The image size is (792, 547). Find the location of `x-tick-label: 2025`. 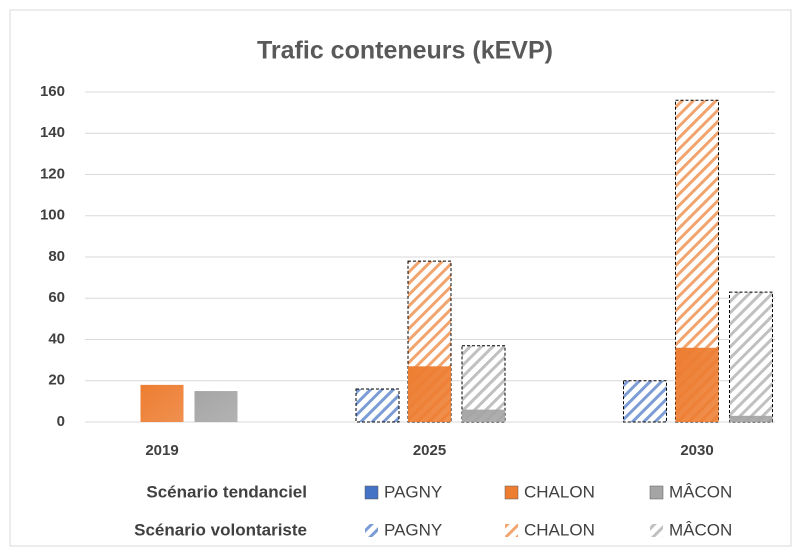

x-tick-label: 2025 is located at coordinates (429, 450).